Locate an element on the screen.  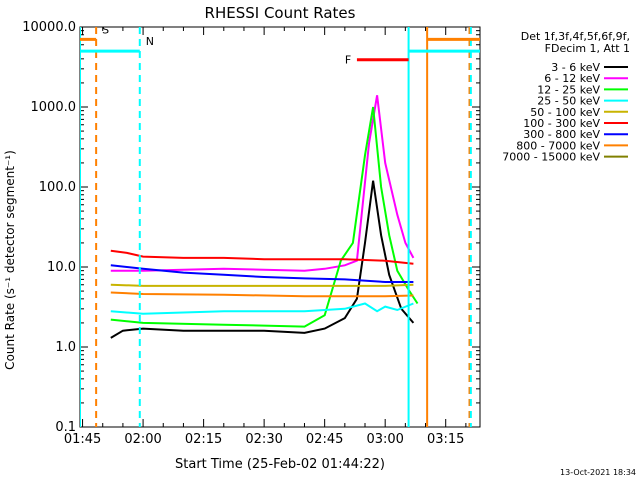
x-tick-label: 03:00 is located at coordinates (384, 439).